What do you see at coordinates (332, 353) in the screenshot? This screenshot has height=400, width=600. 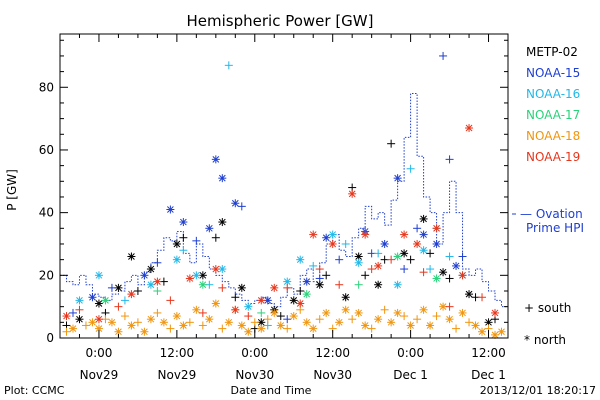 I see `x-tick-time-label: 12:00` at bounding box center [332, 353].